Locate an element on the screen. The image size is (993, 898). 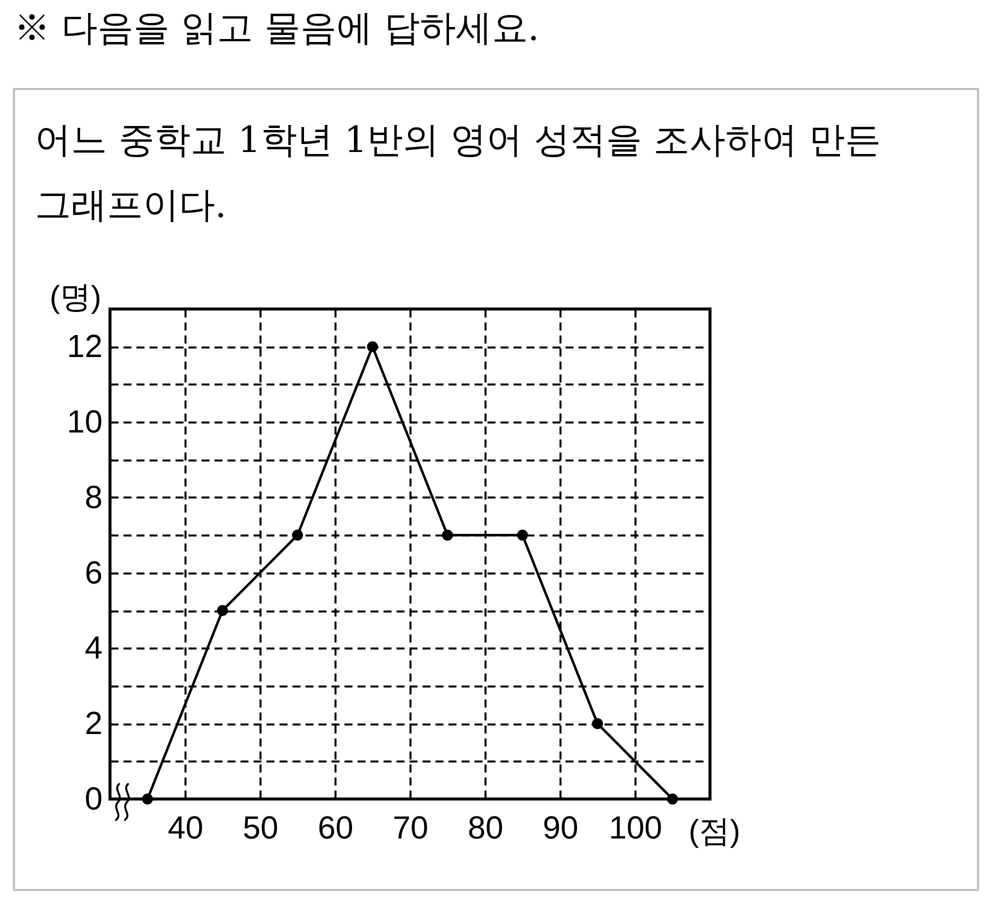
y-tick-label: 2 is located at coordinates (93, 723).